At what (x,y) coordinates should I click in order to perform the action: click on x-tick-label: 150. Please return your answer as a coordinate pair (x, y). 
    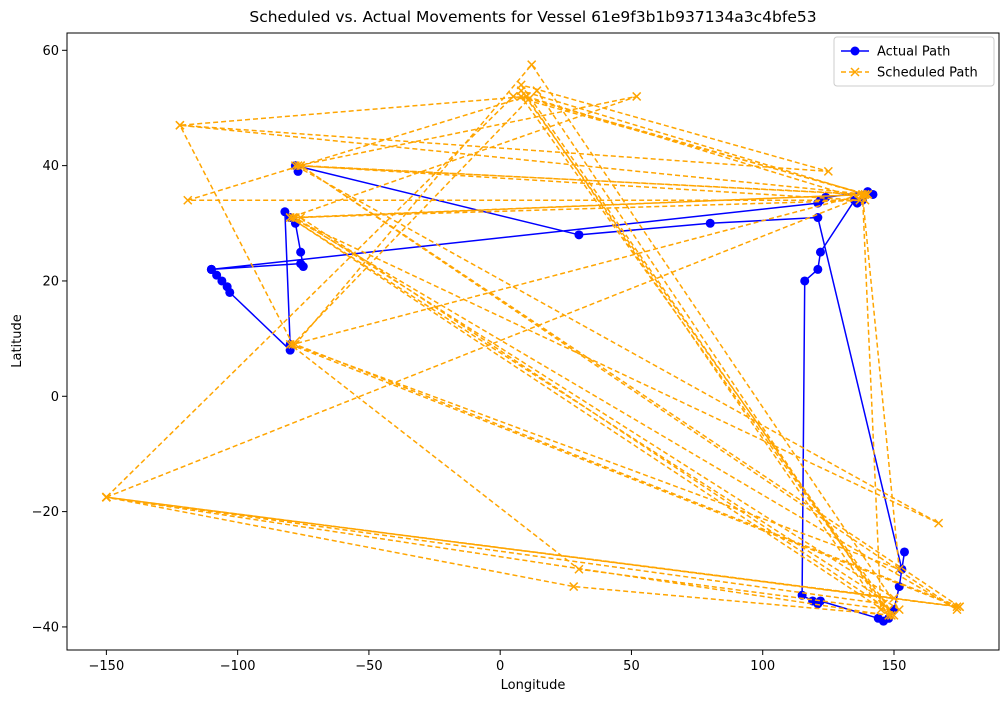
    Looking at the image, I should click on (894, 666).